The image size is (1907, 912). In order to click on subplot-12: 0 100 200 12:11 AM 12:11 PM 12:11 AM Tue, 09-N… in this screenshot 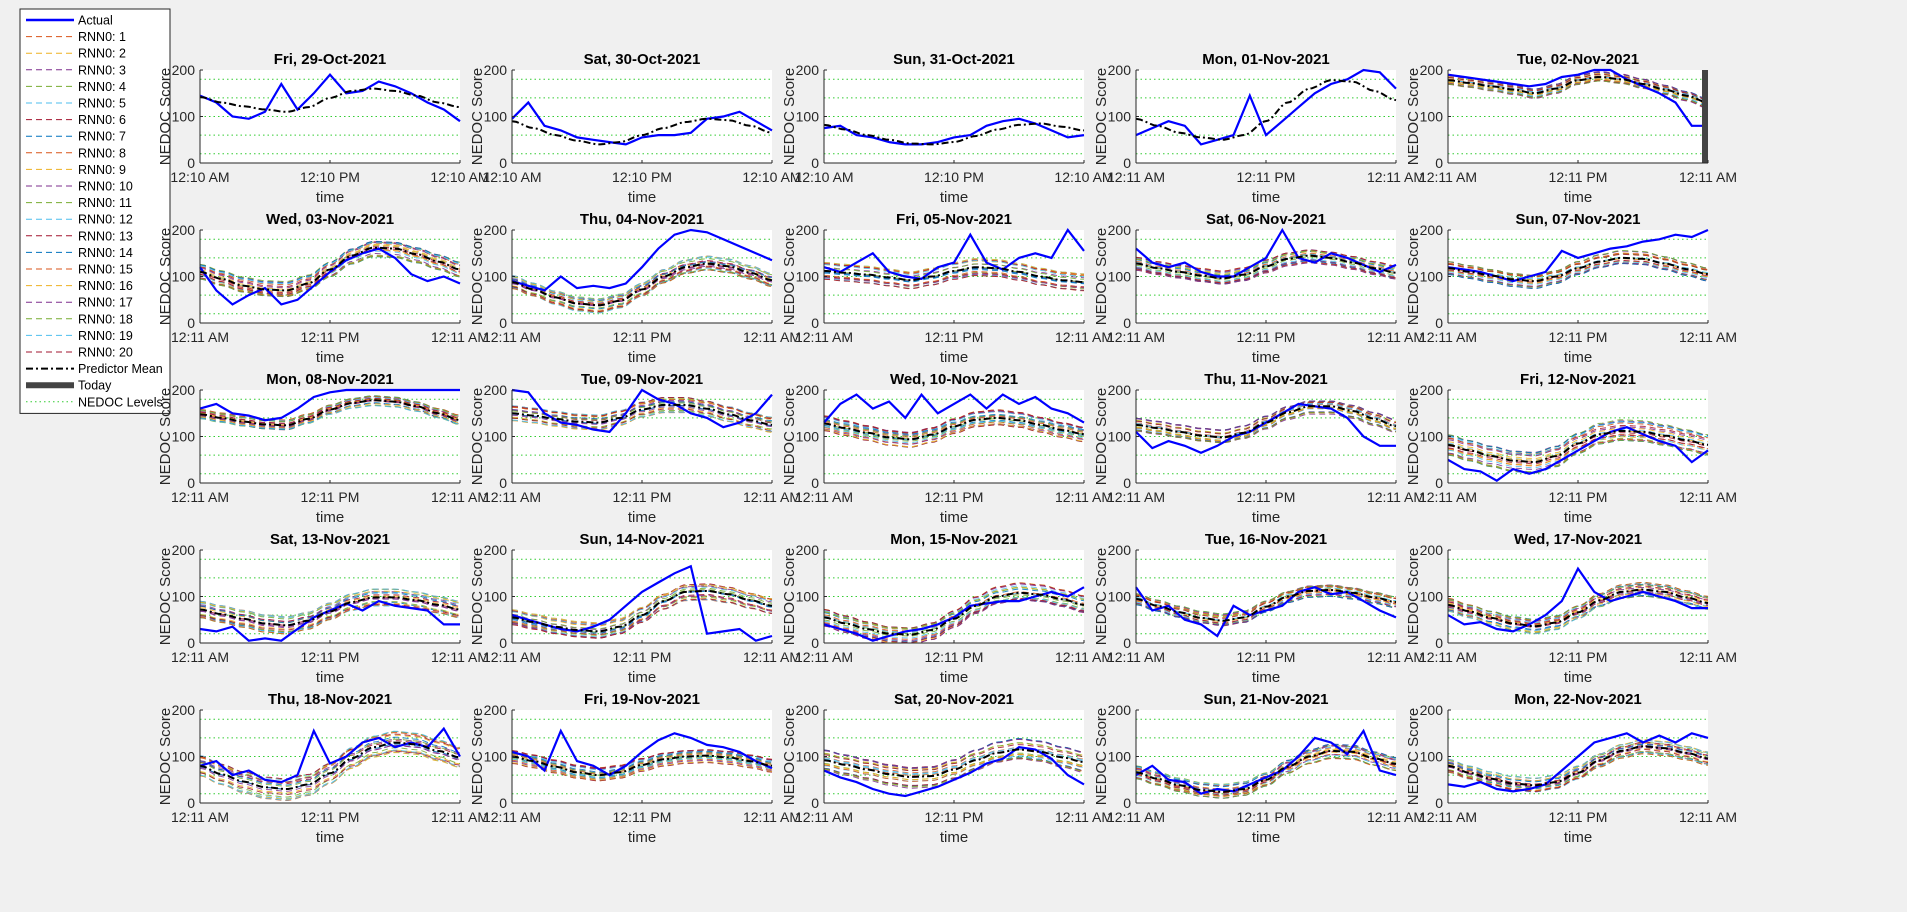, I will do `click(635, 448)`.